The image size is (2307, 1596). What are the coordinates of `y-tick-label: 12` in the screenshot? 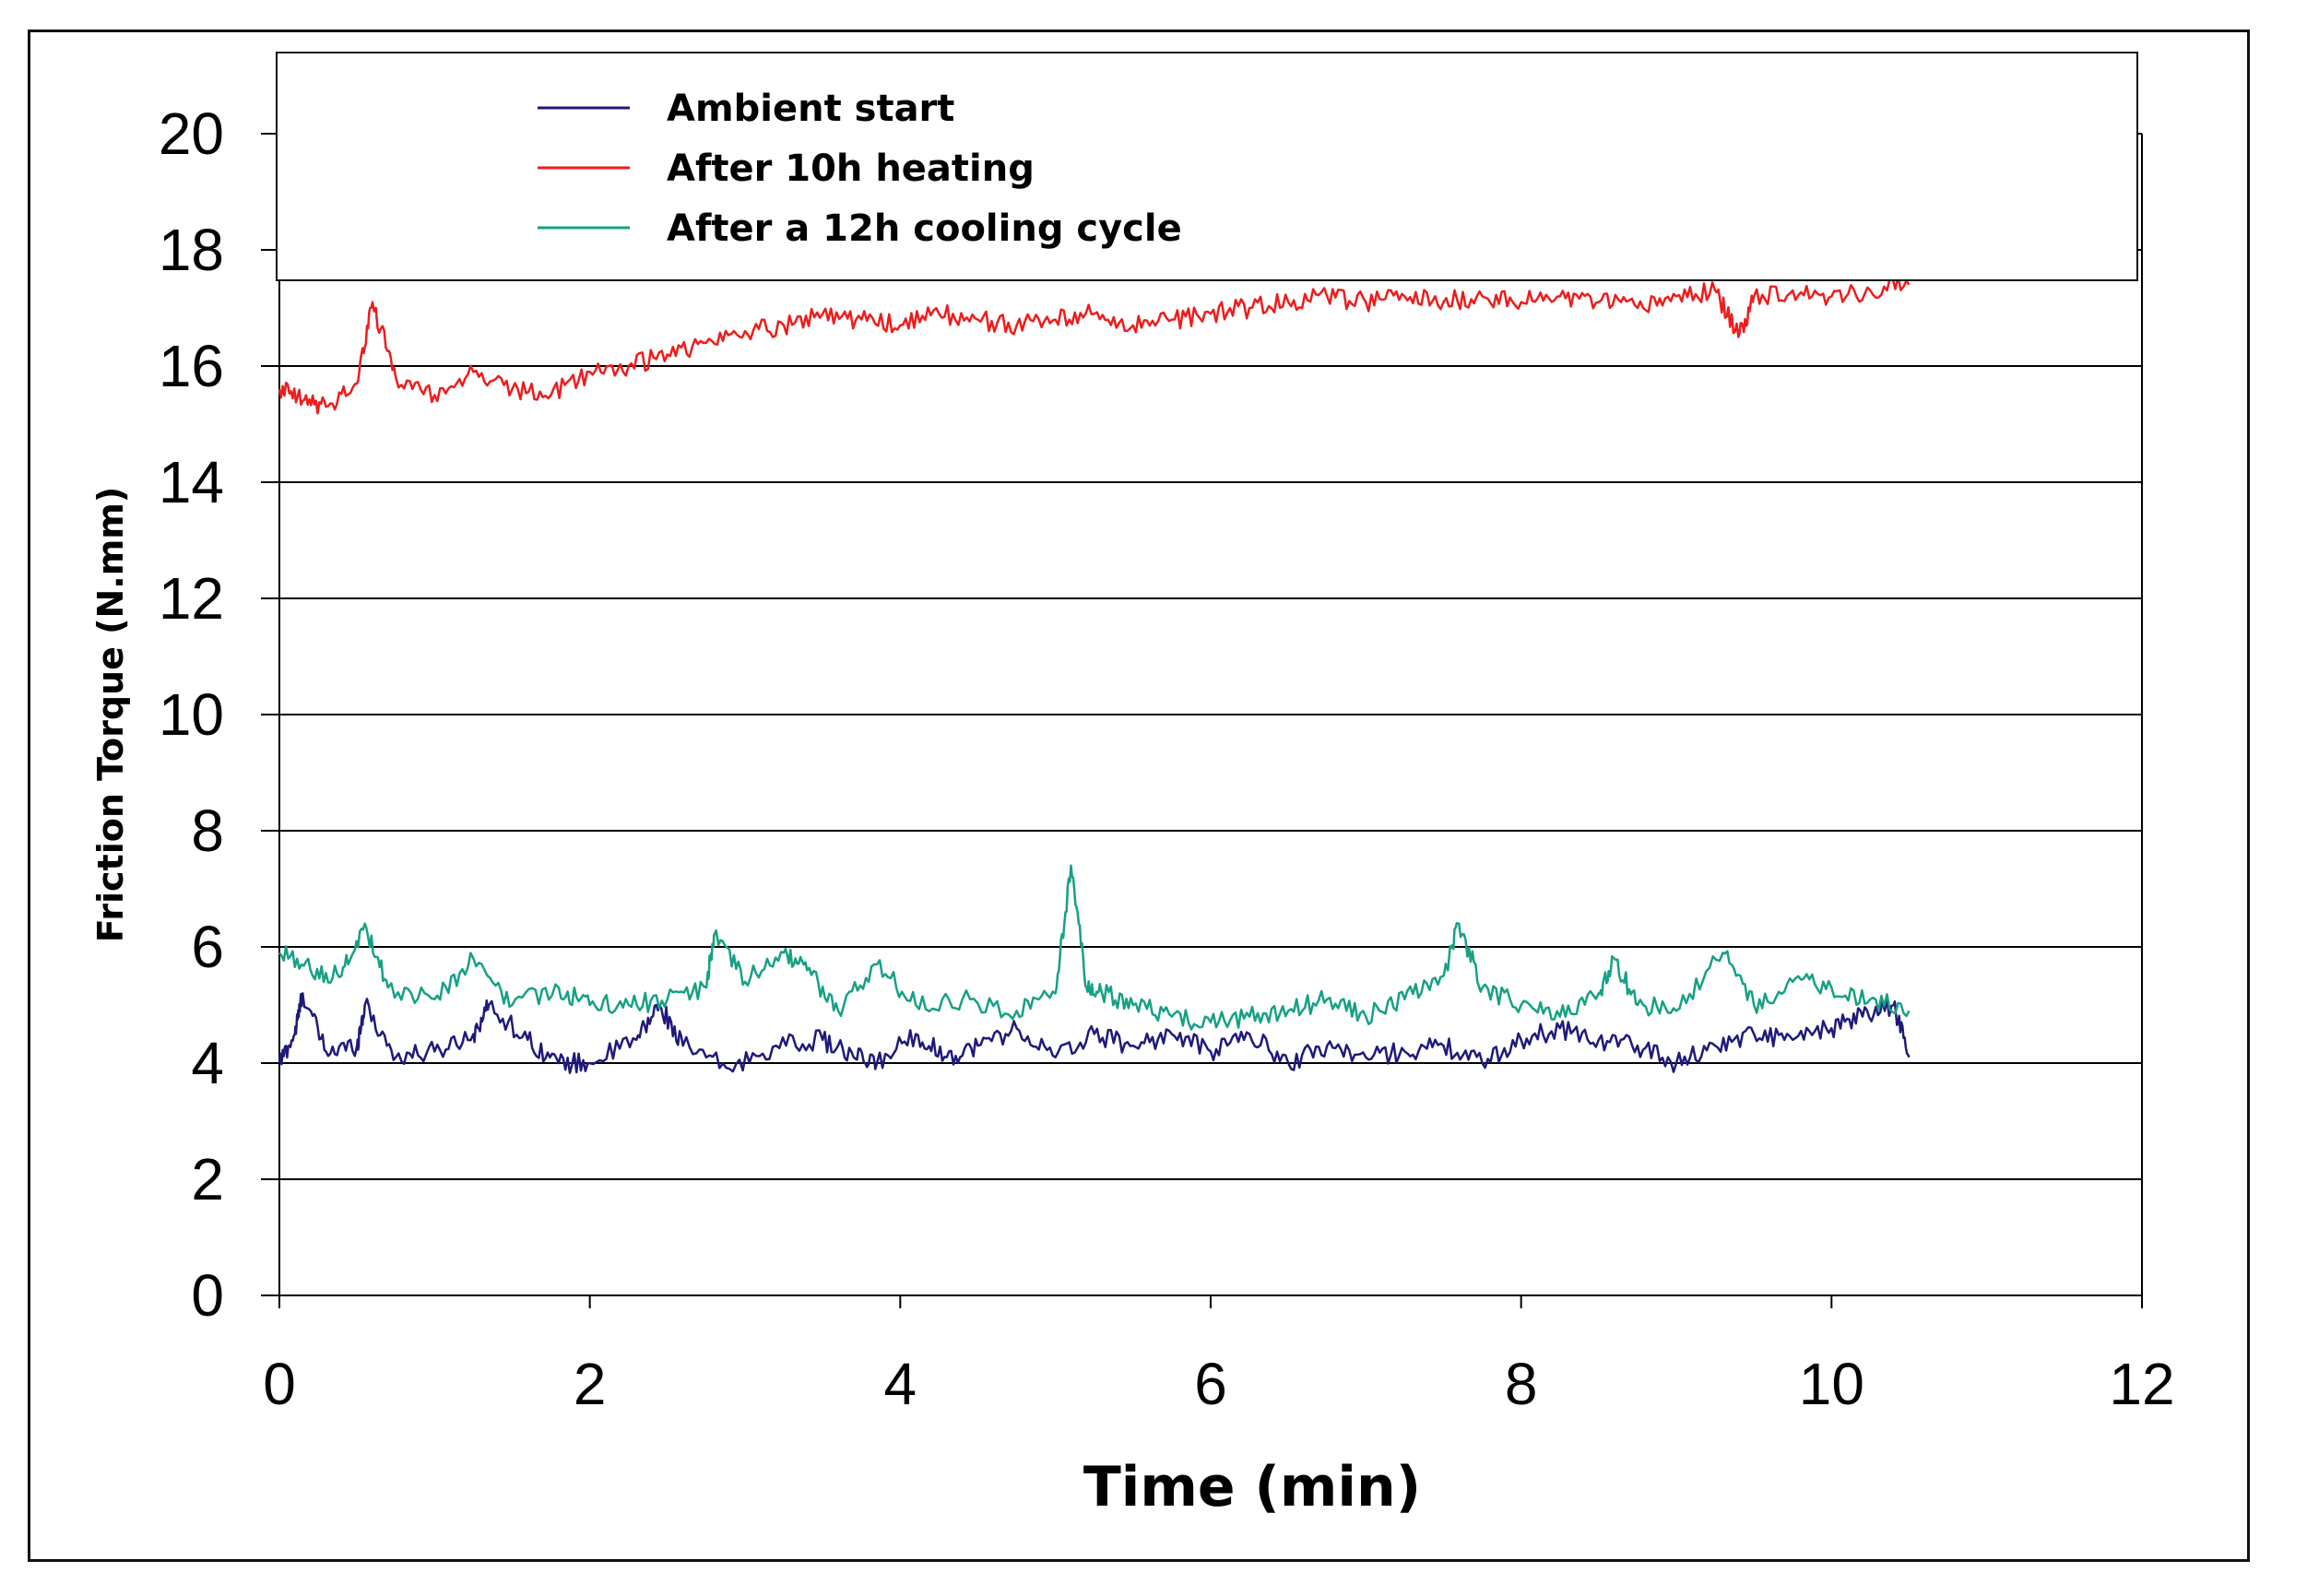 It's located at (191, 598).